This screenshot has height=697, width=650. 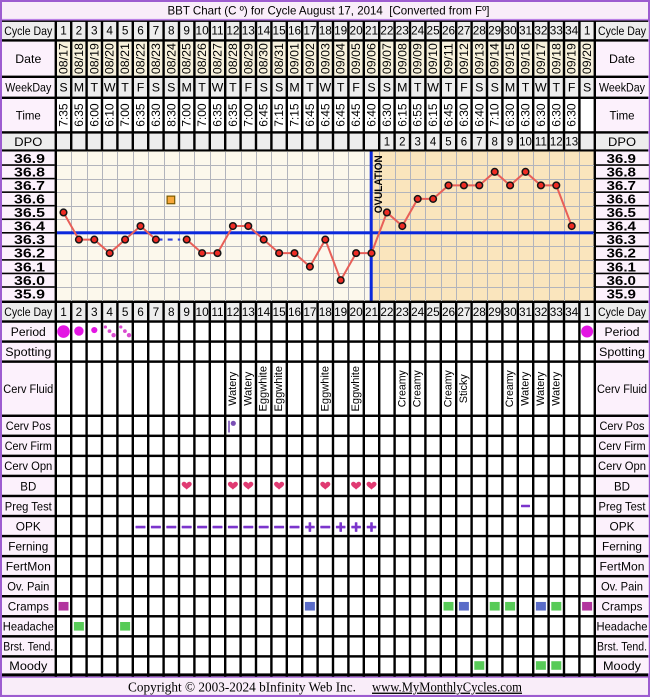 What do you see at coordinates (28, 666) in the screenshot?
I see `svg-text: Moody` at bounding box center [28, 666].